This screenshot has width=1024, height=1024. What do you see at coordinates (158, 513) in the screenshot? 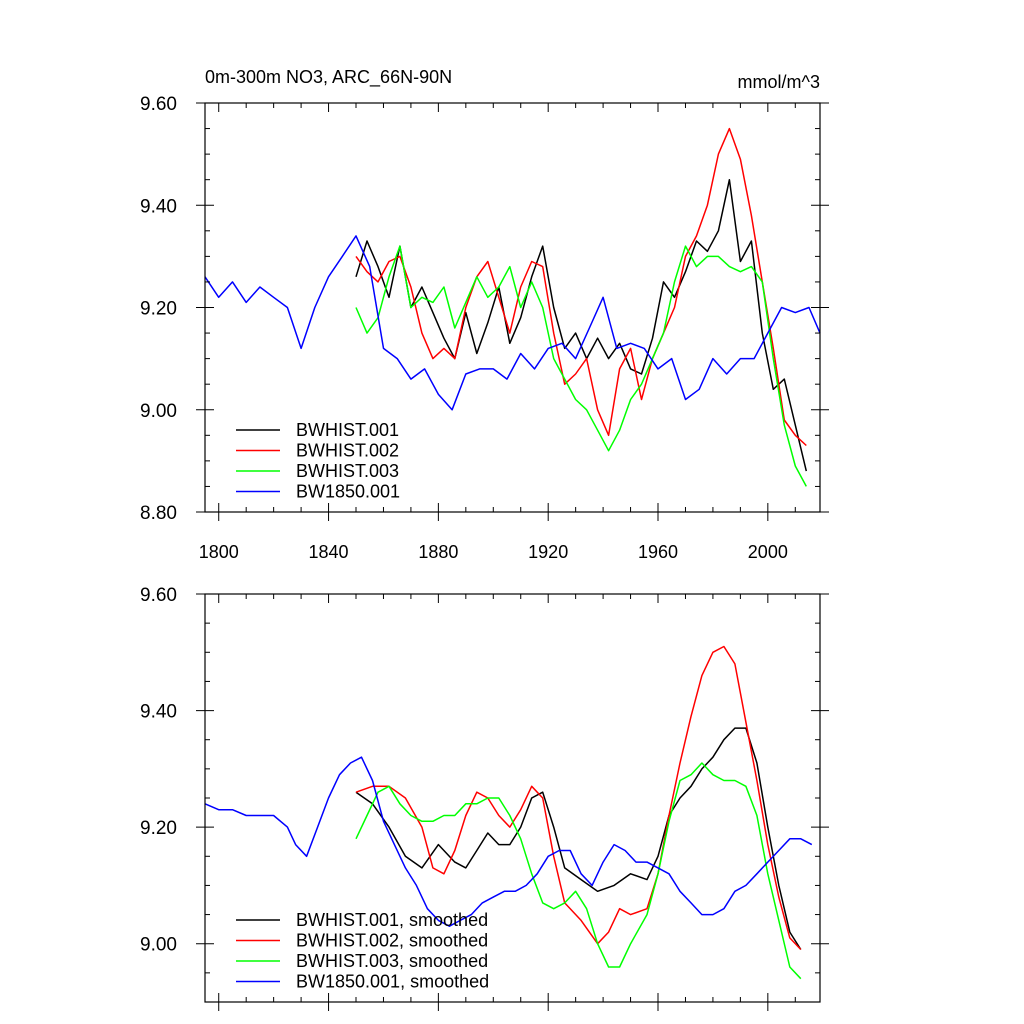
I see `y-tick-label-0-0: 8.80` at bounding box center [158, 513].